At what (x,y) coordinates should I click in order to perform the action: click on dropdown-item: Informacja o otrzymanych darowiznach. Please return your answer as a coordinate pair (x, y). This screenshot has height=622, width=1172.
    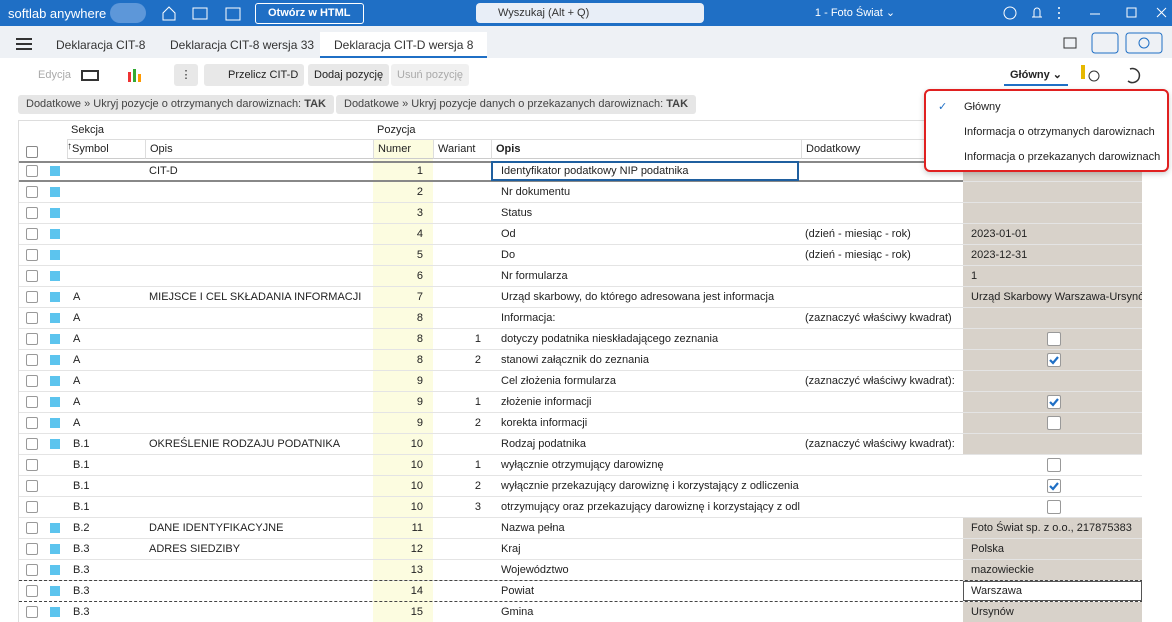
    Looking at the image, I should click on (1059, 132).